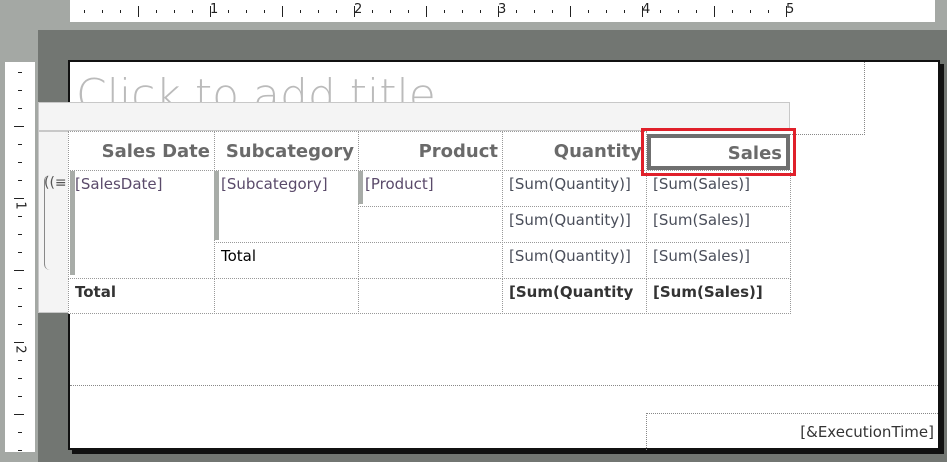 The image size is (947, 462). I want to click on ruler-number: 3, so click(502, 9).